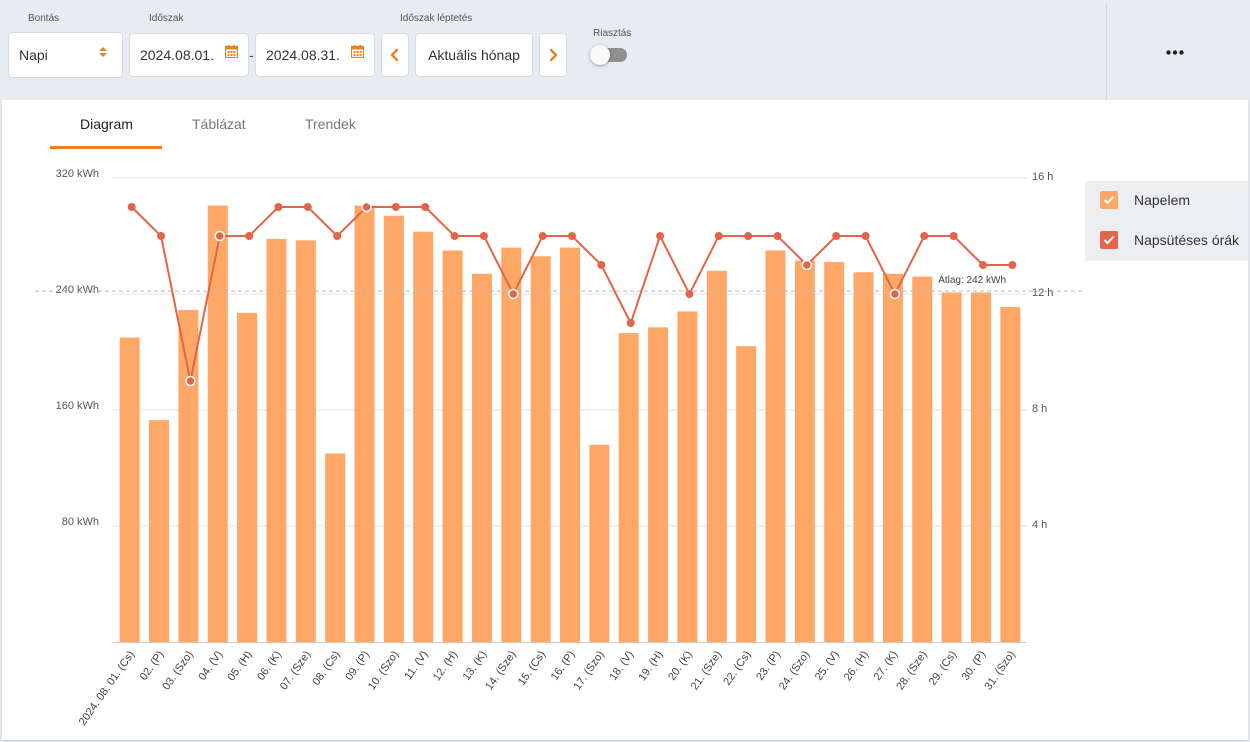  Describe the element at coordinates (210, 666) in the screenshot. I see `x-tick-label: 04. (V)` at that location.